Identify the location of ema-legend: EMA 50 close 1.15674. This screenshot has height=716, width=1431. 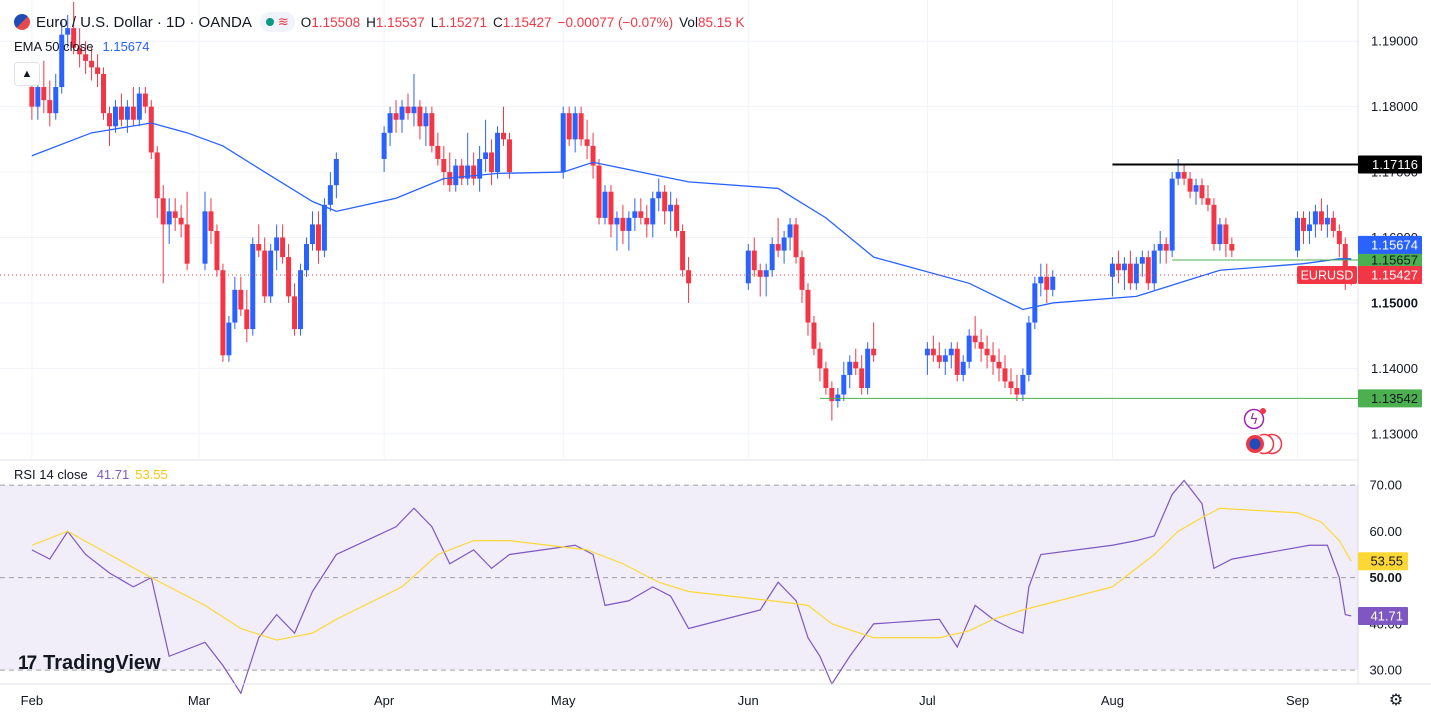
(82, 46).